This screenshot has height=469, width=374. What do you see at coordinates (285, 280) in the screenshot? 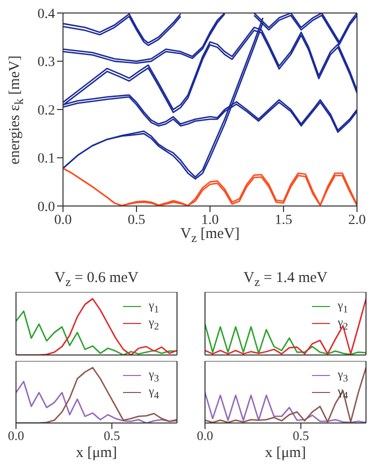
I see `chart-title: V$_{z}$ = 1.4 meV` at bounding box center [285, 280].